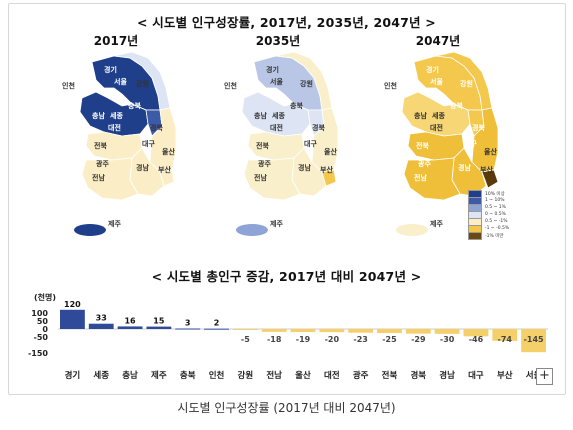  Describe the element at coordinates (100, 145) in the screenshot. I see `label-jeonbuk: 전북` at that location.